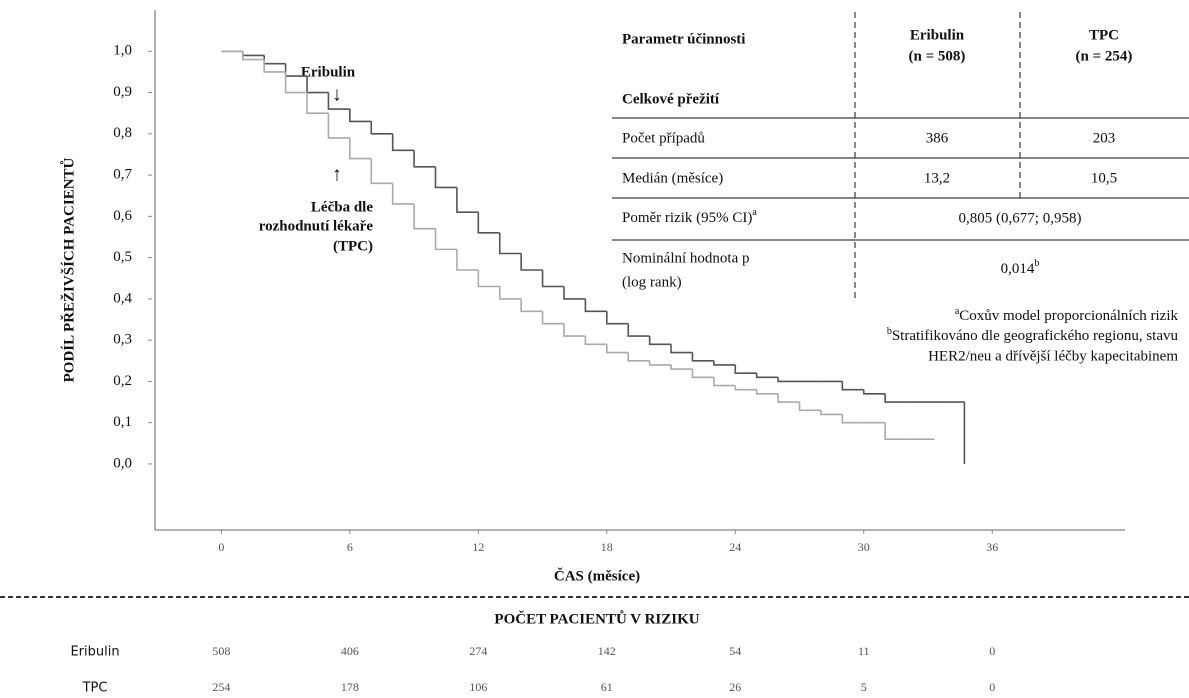  I want to click on footnote: HER2/neu a dřívější léčby kapecitabinem, so click(1053, 356).